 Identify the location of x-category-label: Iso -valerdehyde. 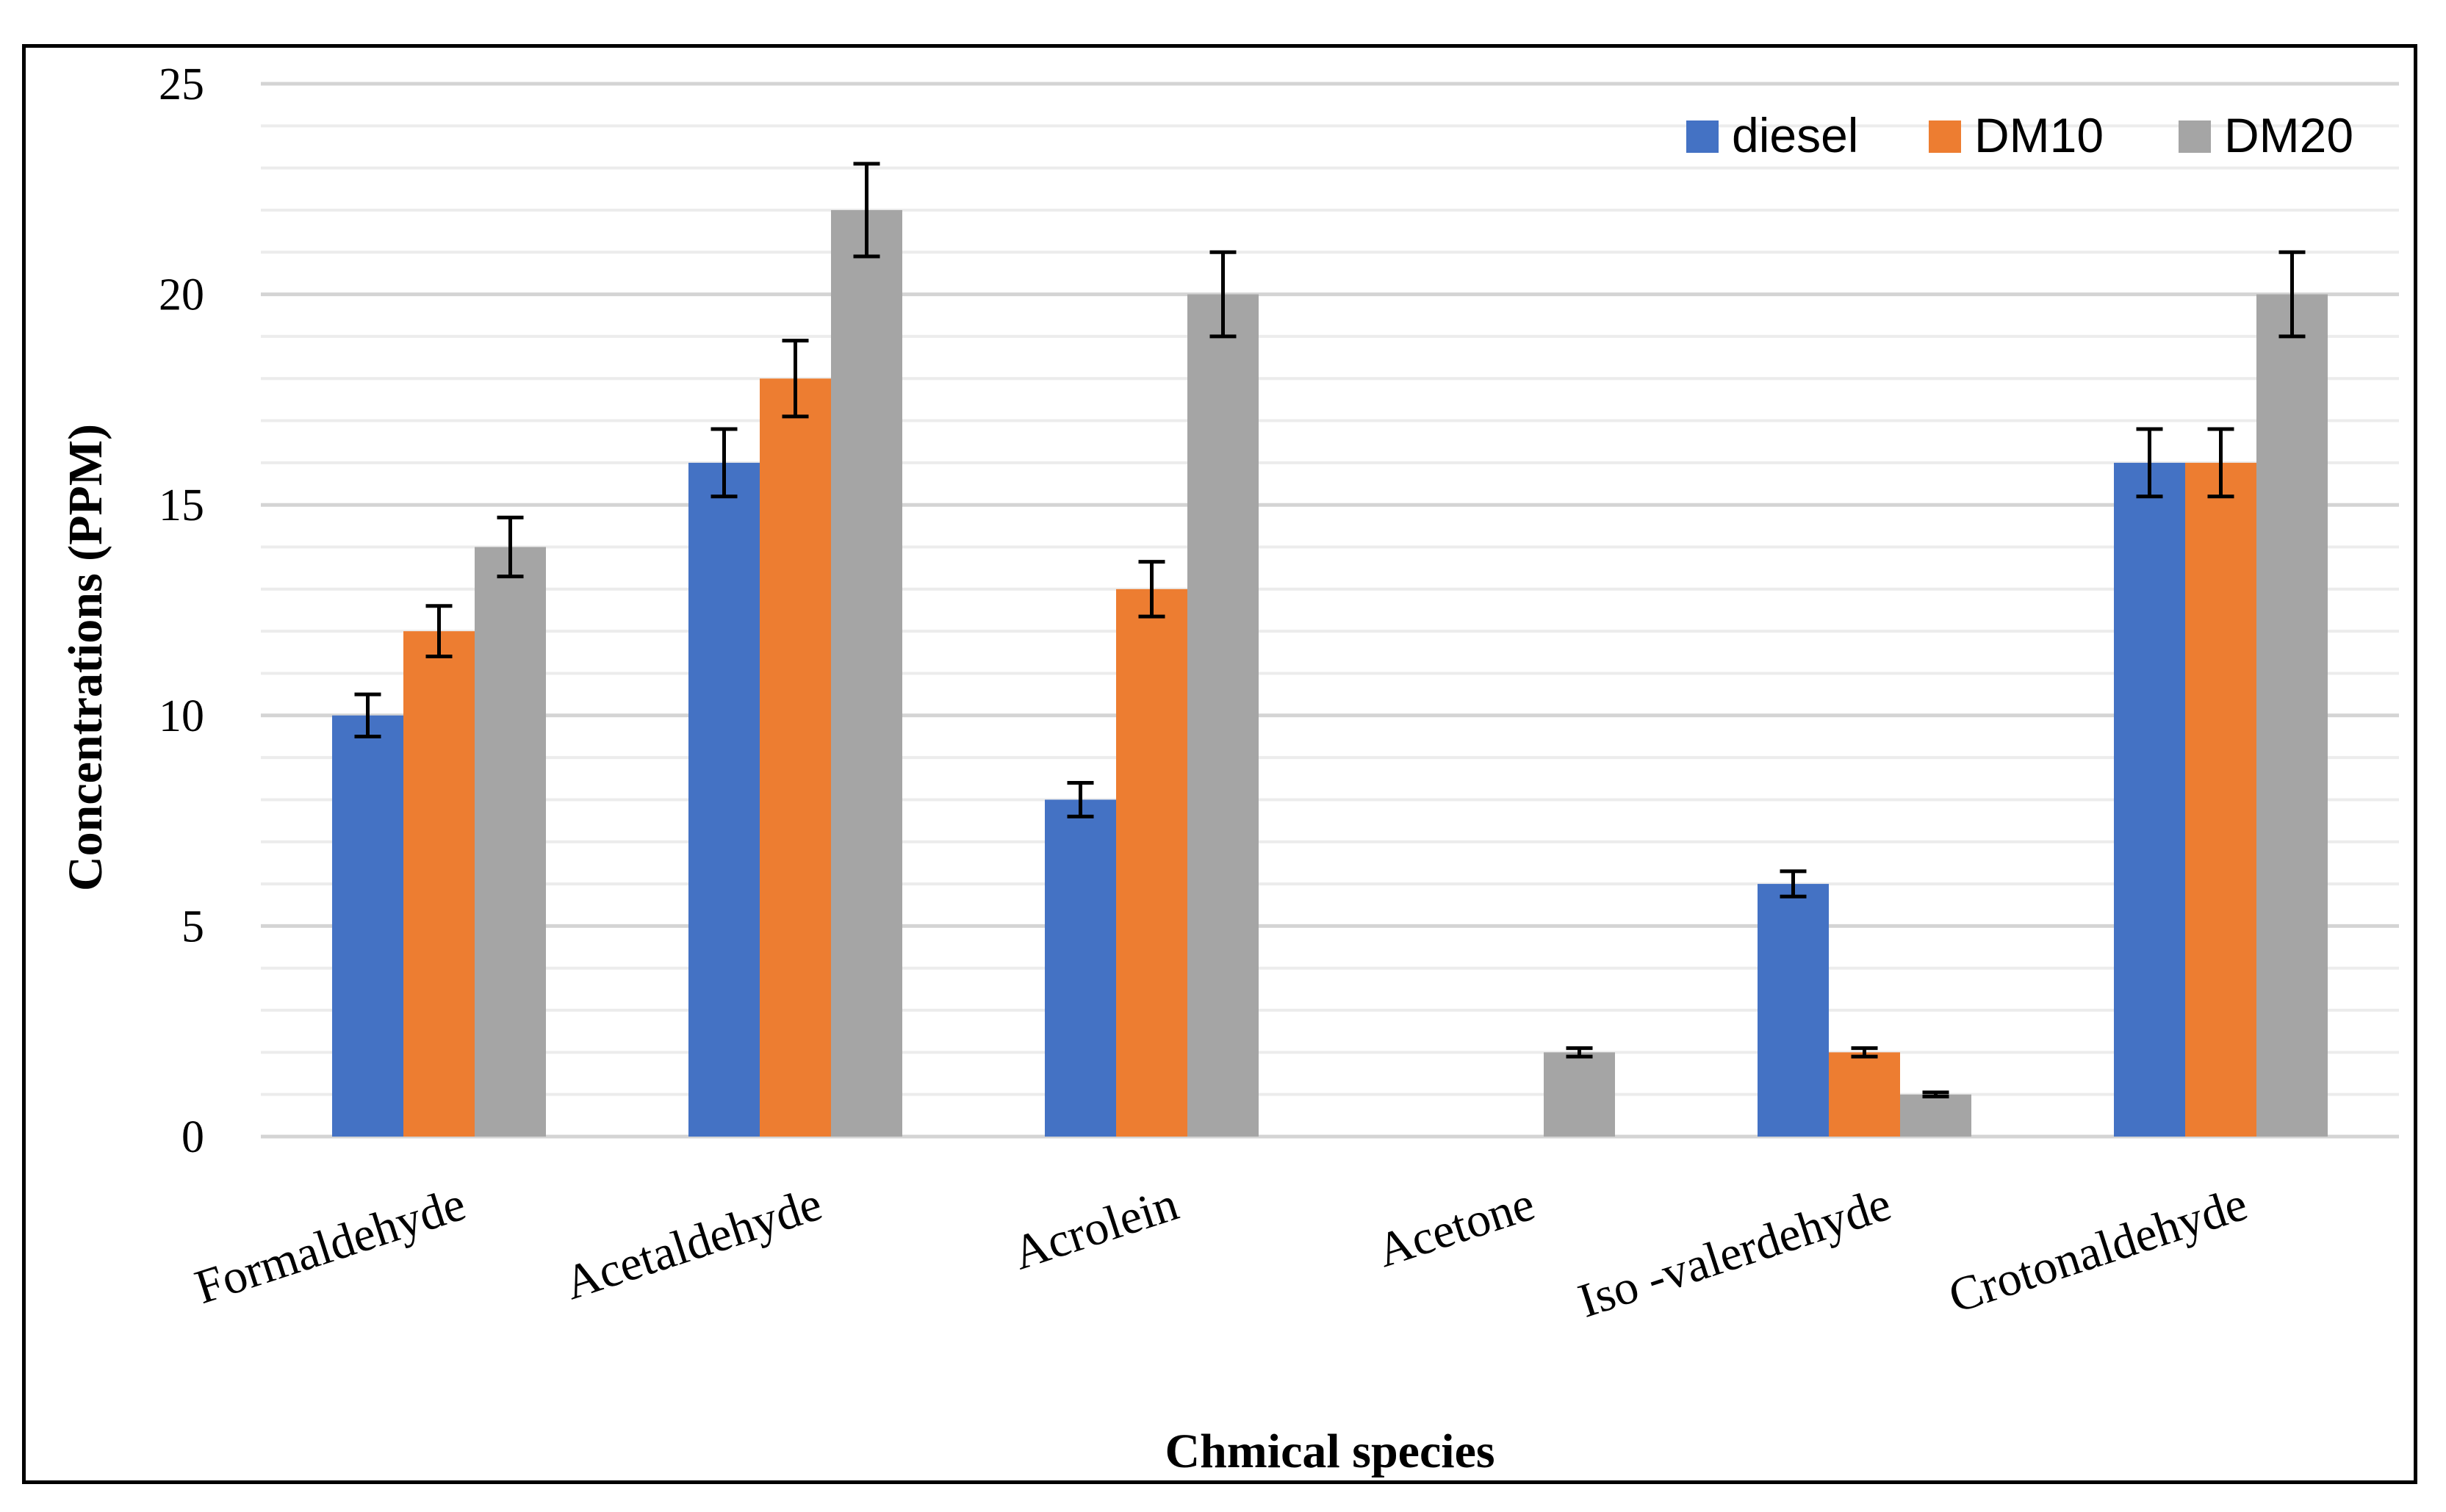
(1735, 1253).